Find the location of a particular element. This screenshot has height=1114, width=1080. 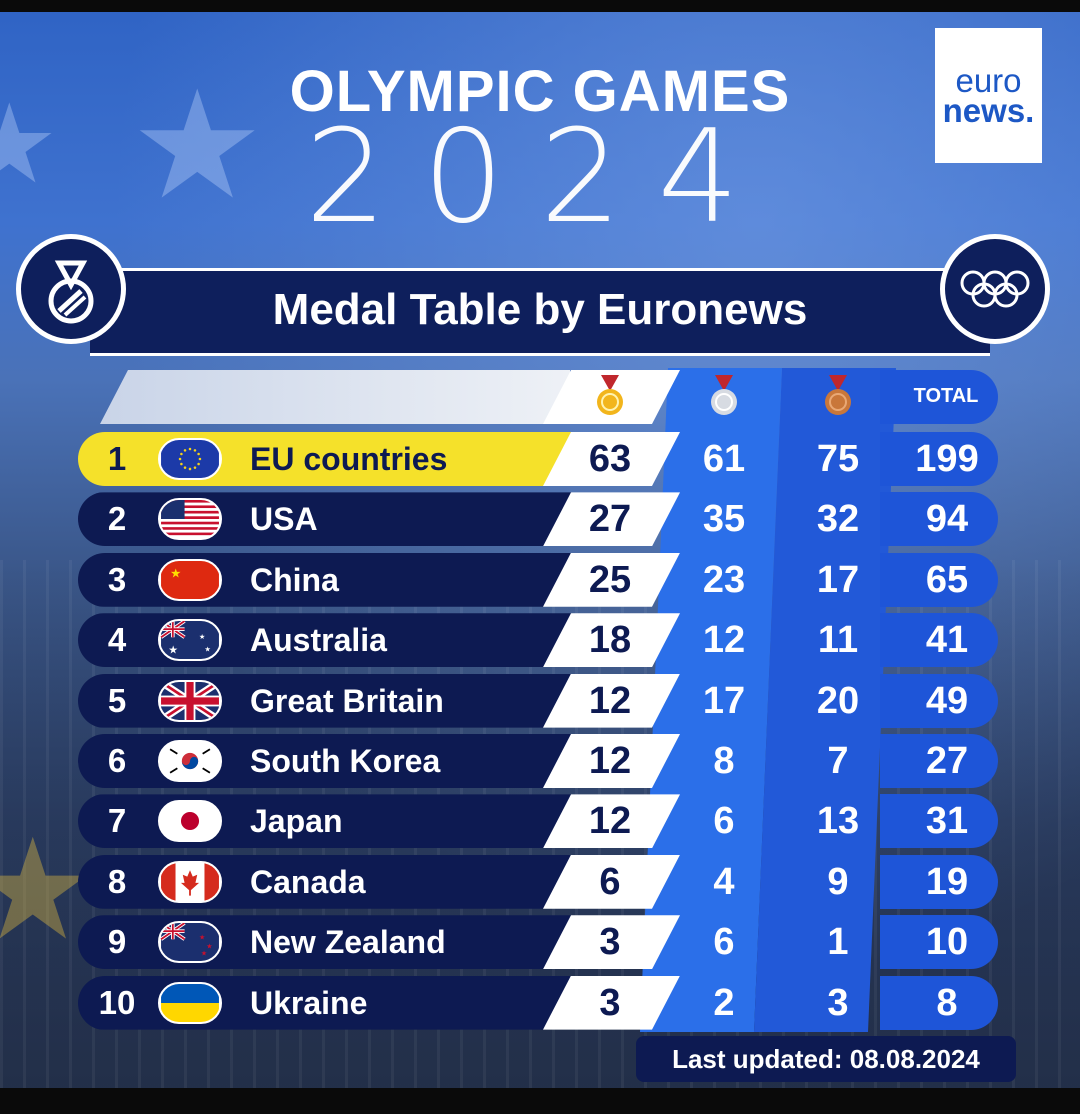

country-name: Japan is located at coordinates (296, 821).